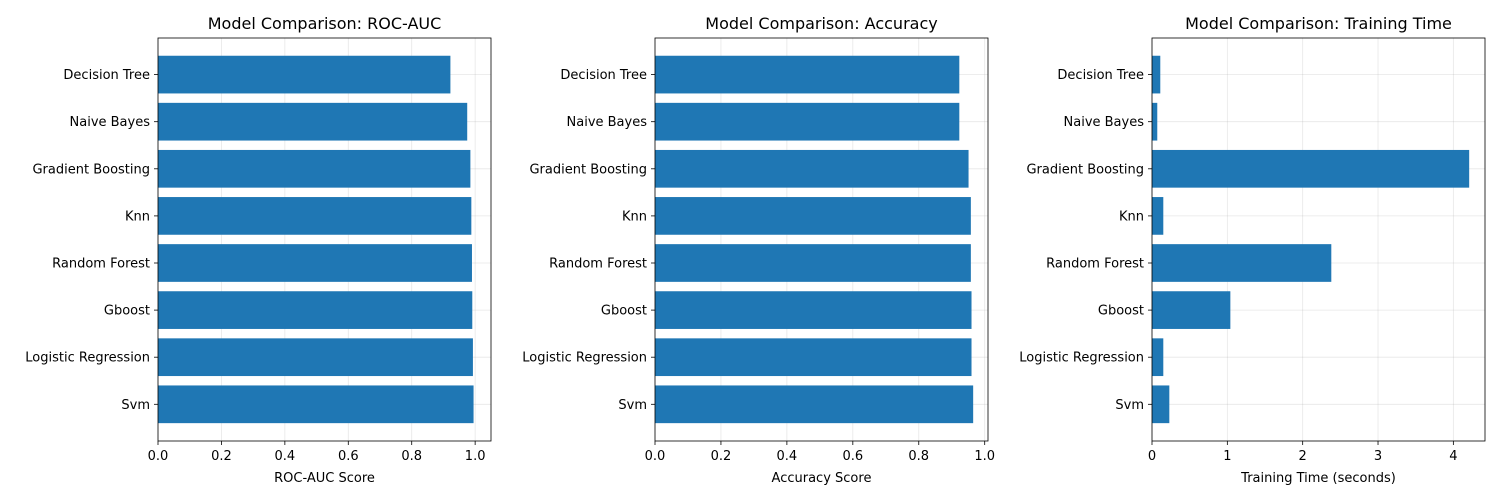  What do you see at coordinates (1378, 456) in the screenshot?
I see `x-tick-label: 3` at bounding box center [1378, 456].